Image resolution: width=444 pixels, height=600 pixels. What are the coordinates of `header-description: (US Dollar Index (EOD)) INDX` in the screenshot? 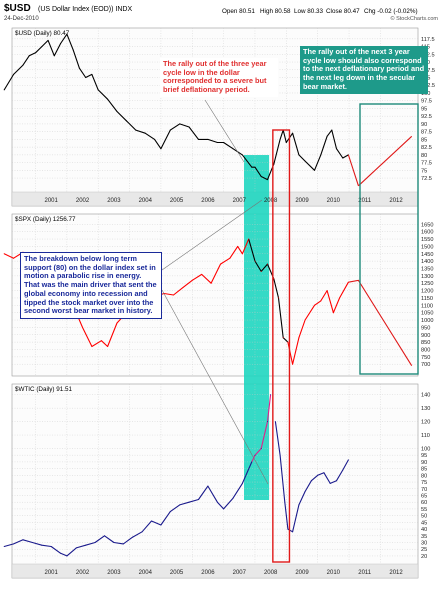 It's located at (85, 9).